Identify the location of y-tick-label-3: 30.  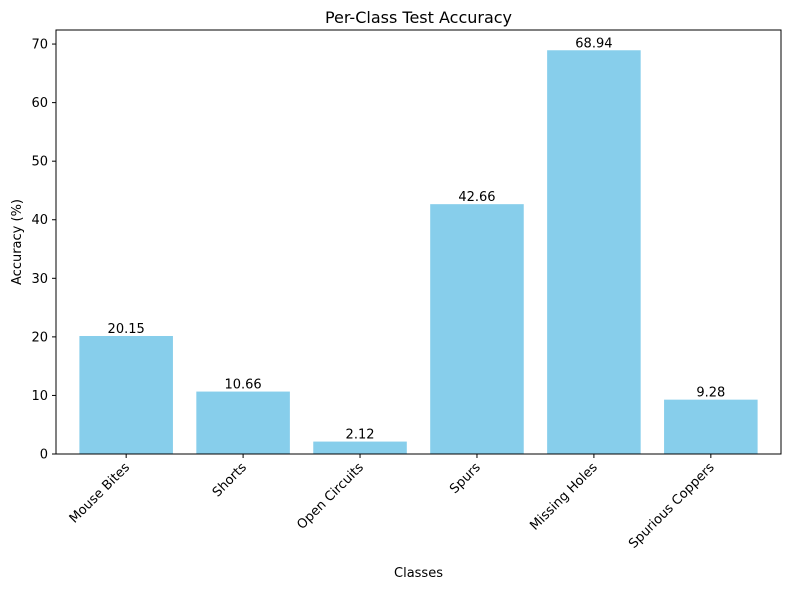
(39, 279).